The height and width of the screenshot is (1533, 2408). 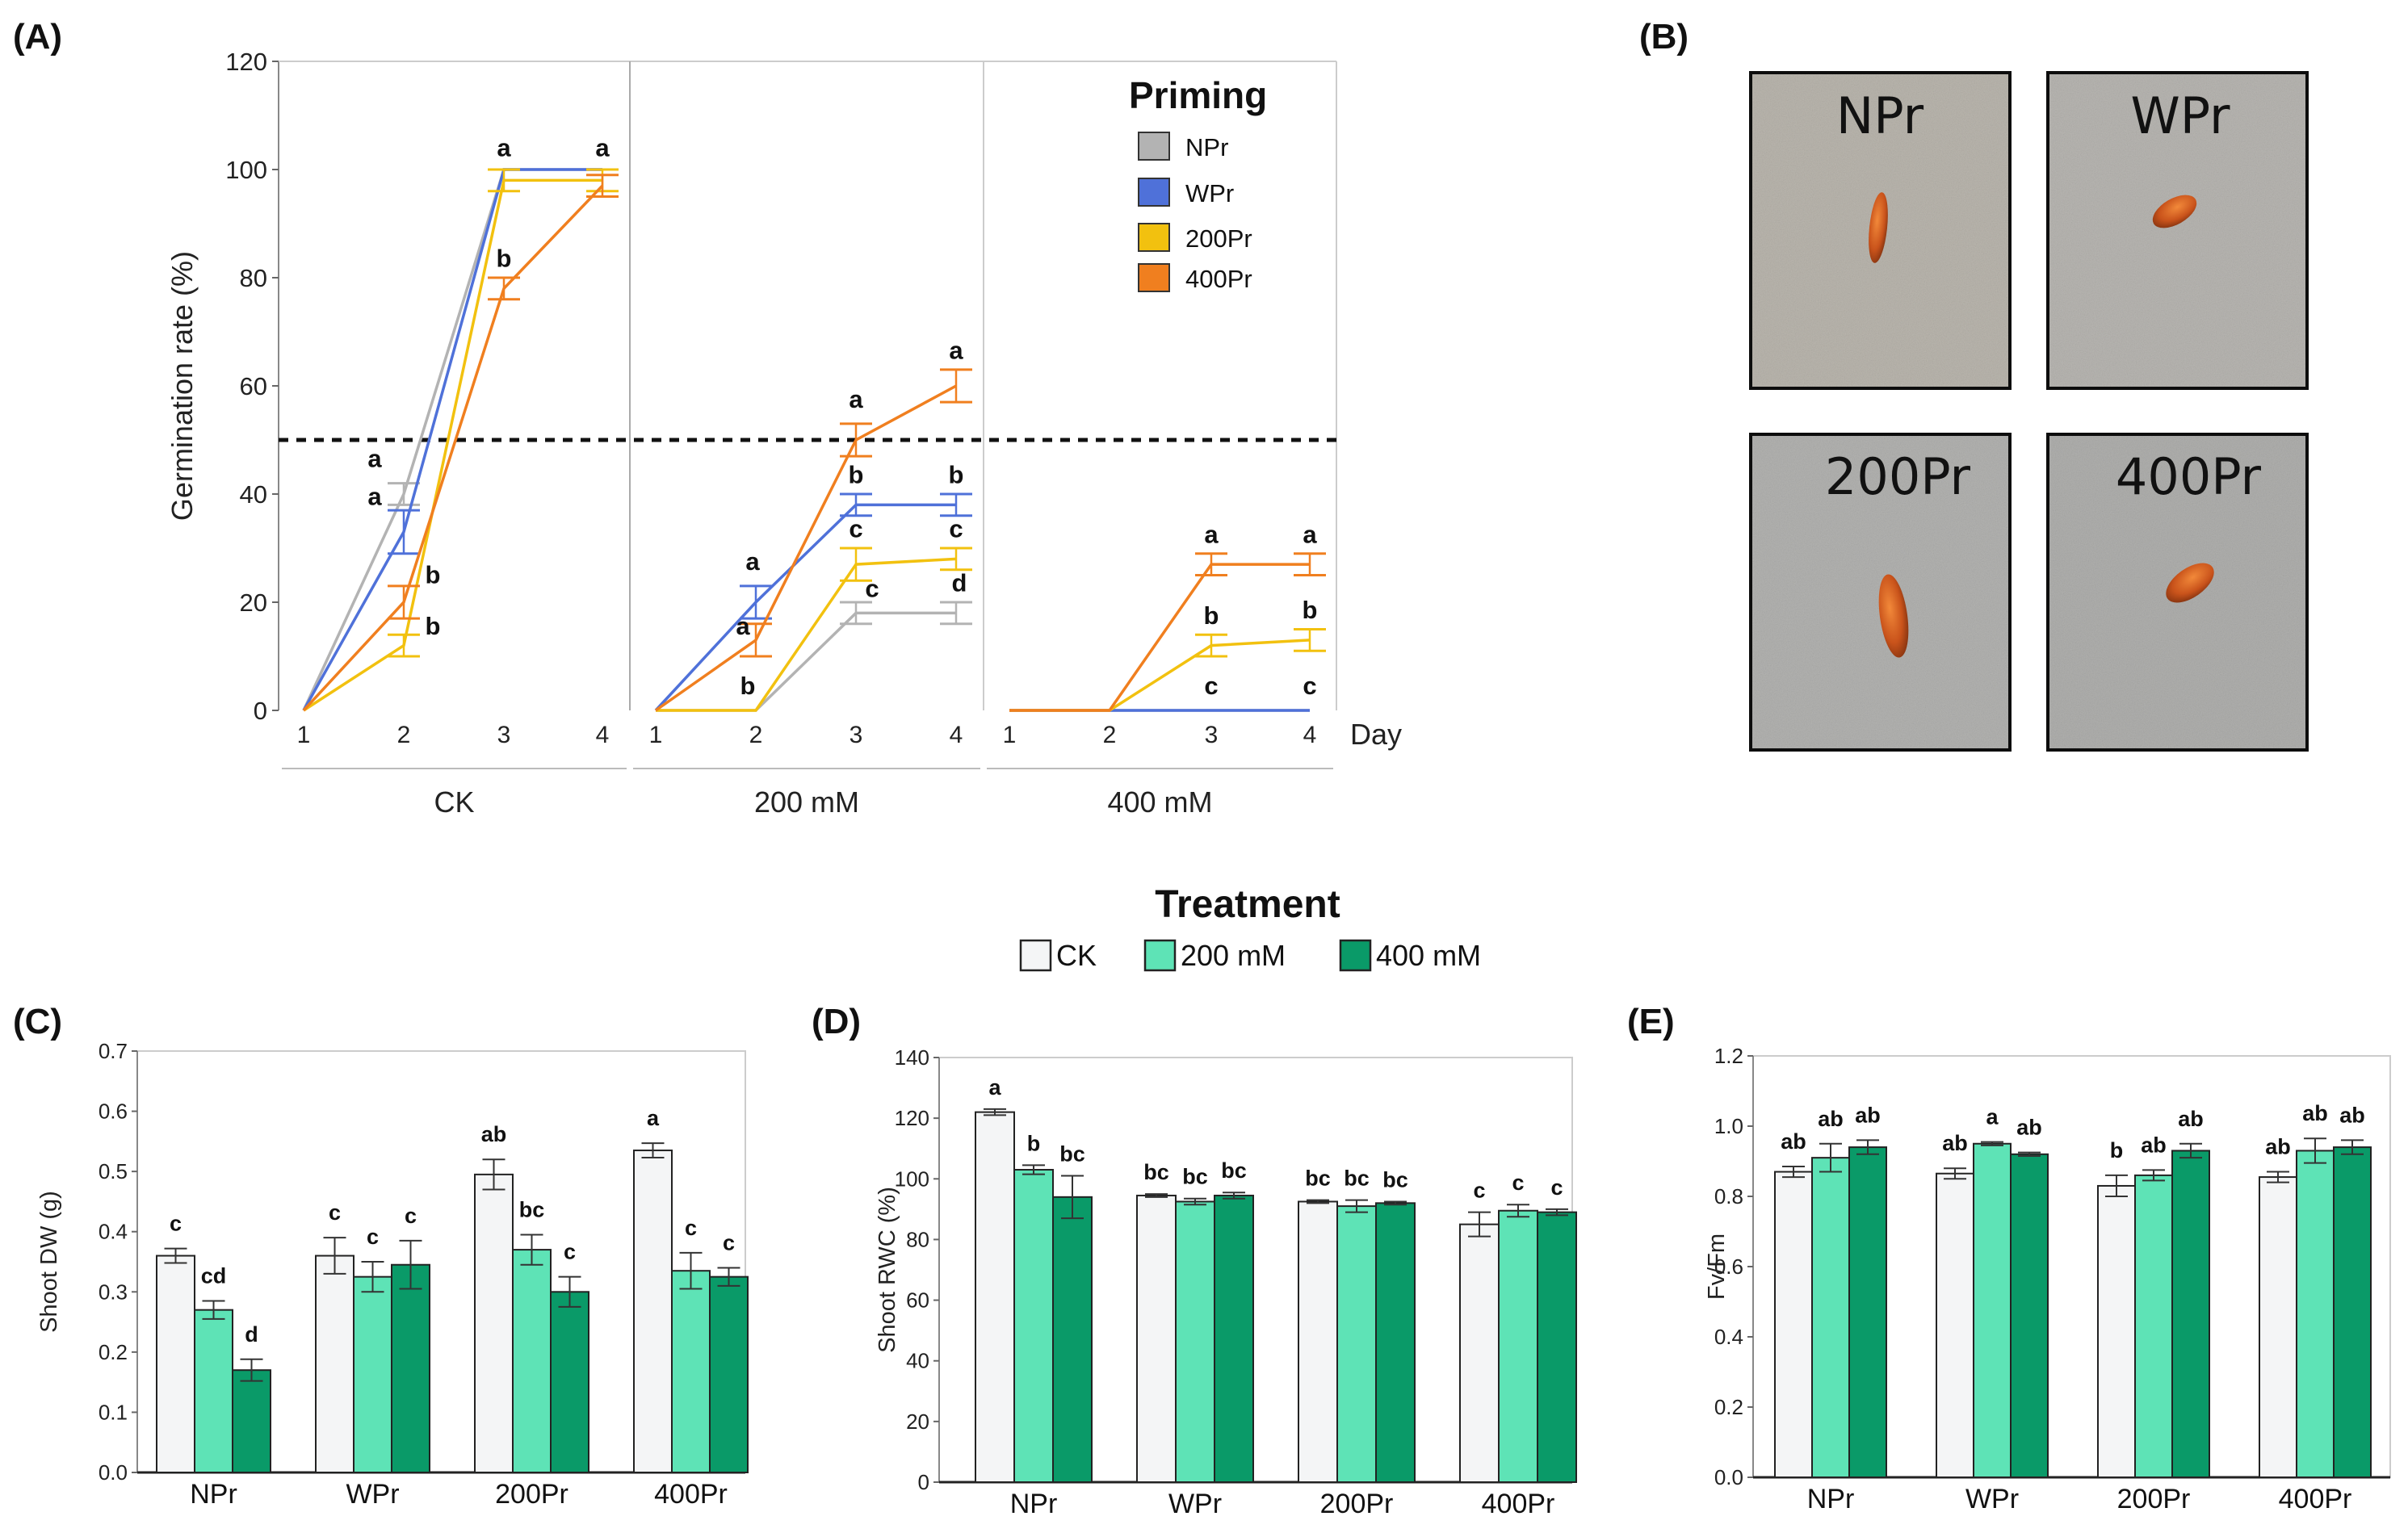 What do you see at coordinates (1250, 927) in the screenshot?
I see `treatment-legend: Treatment CK 200 mM 400 mM` at bounding box center [1250, 927].